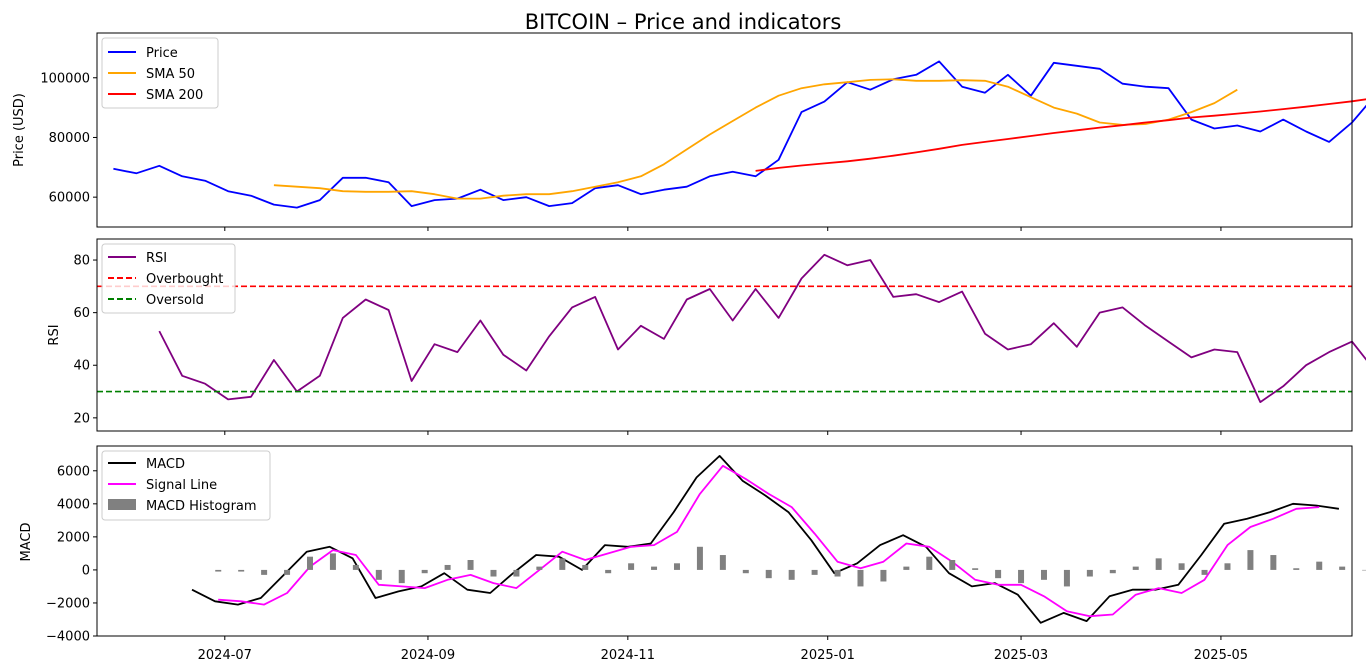 This screenshot has width=1366, height=663. I want to click on y-tick-label: 4000, so click(73, 504).